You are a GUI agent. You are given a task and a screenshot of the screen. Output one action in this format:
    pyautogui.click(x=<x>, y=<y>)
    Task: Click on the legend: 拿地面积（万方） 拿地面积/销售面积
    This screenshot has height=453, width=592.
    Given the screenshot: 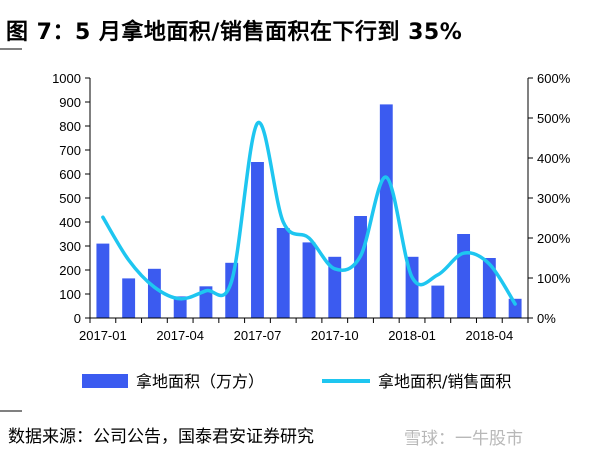 What is the action you would take?
    pyautogui.click(x=296, y=381)
    